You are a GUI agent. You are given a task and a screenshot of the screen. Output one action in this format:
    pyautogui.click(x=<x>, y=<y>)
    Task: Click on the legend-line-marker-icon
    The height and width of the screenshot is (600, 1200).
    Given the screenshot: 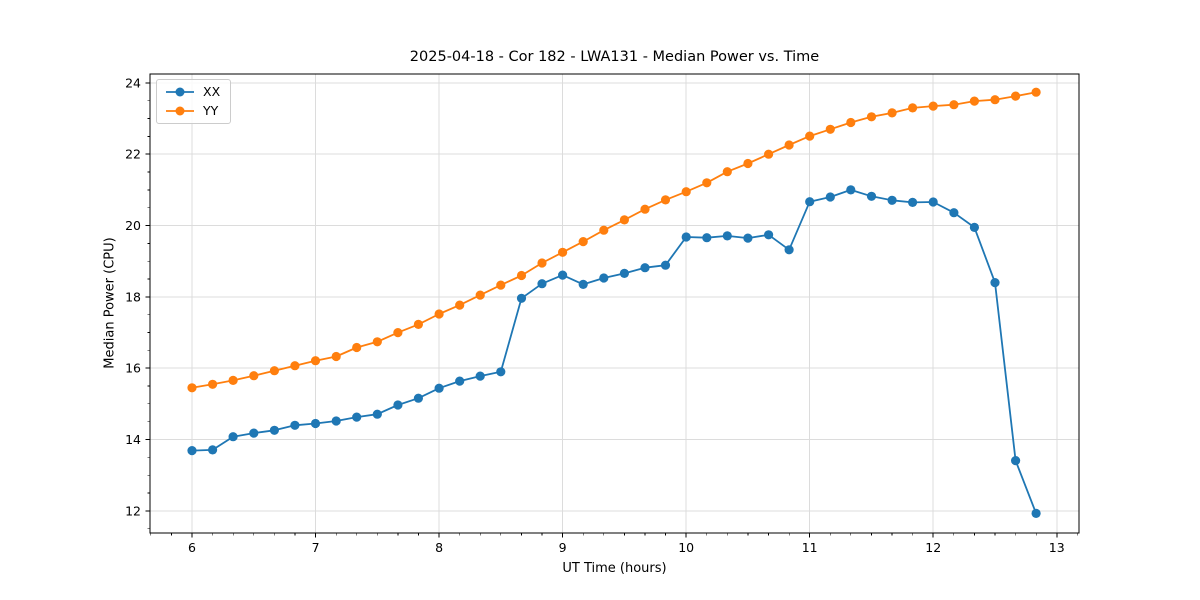 What is the action you would take?
    pyautogui.click(x=180, y=111)
    